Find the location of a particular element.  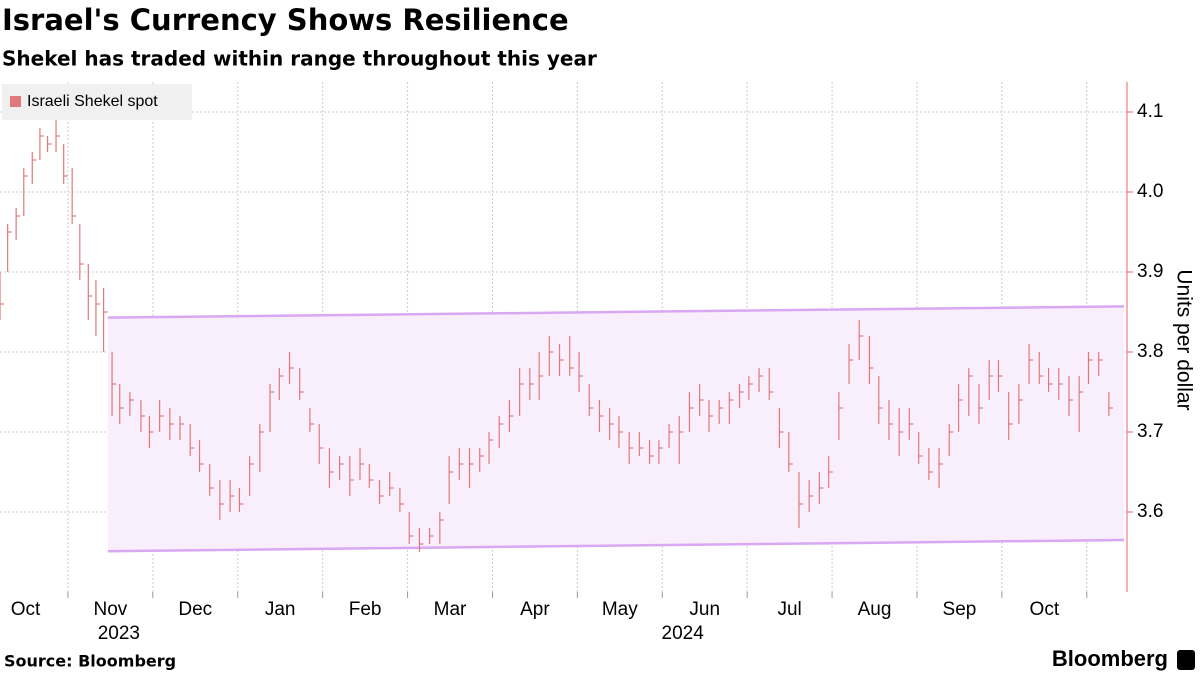

y-tick-label: 3.9 is located at coordinates (1150, 271).